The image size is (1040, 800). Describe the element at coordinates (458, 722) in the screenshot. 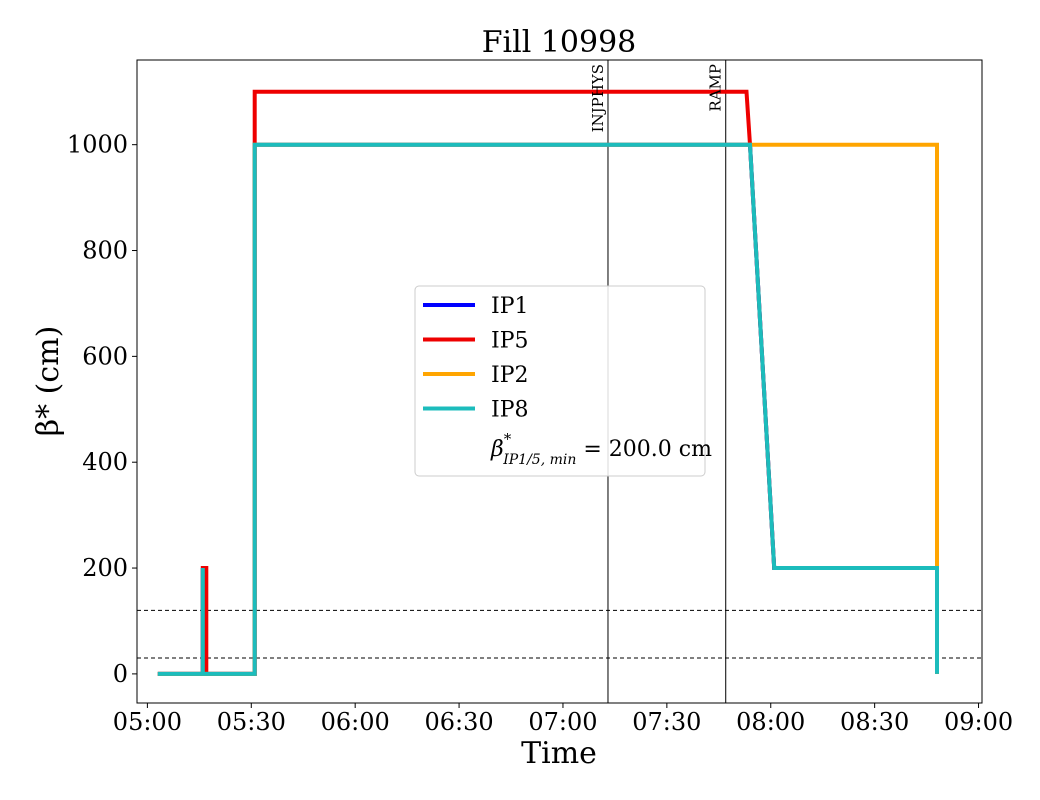

I see `x-tick-label: 06:30` at that location.